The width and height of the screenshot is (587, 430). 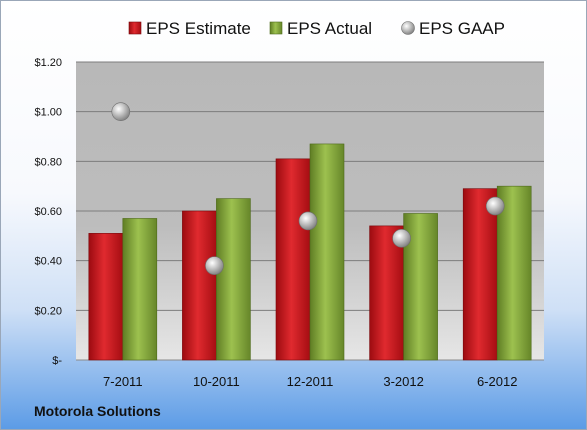 I want to click on y-axis-tick-labels: $- $0.20 $0.40 $0.60 $0.80 $1.00 $1.20, so click(x=48, y=212).